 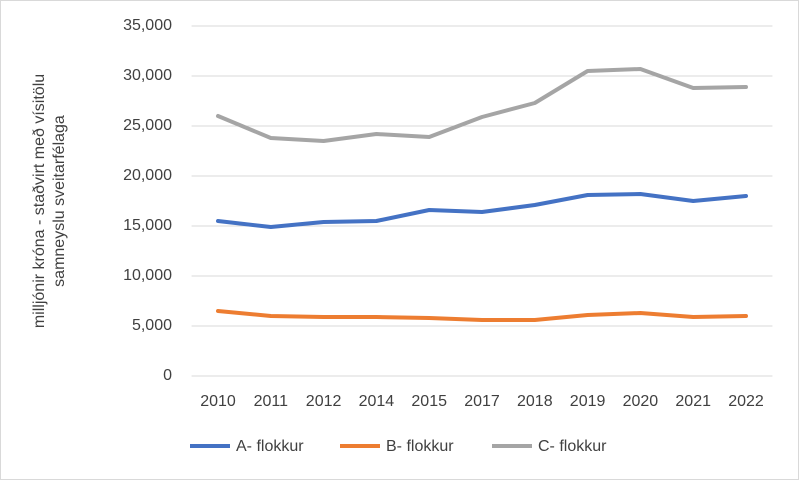 I want to click on y-axis-title-line: milljónir króna - staðvirt með vísitölu, so click(x=39, y=201).